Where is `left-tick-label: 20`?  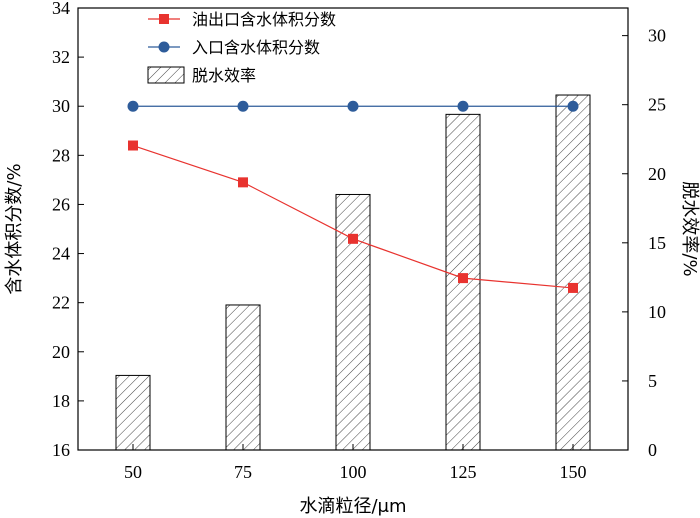
left-tick-label: 20 is located at coordinates (61, 352).